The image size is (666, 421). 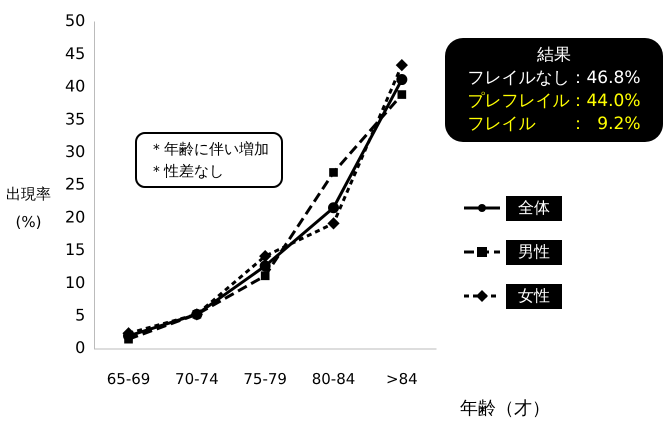 What do you see at coordinates (128, 379) in the screenshot?
I see `x-tick-label: 65-69` at bounding box center [128, 379].